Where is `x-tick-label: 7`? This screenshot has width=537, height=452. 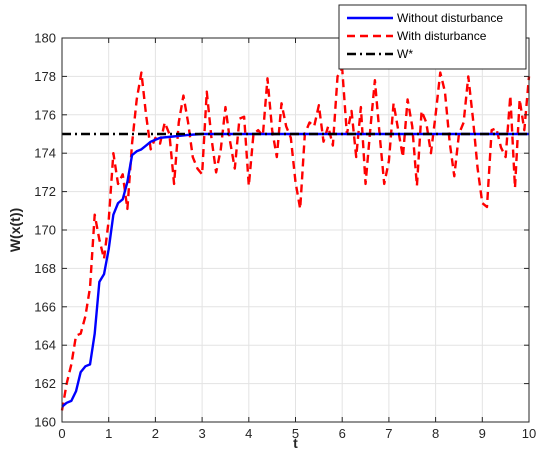
x-tick-label: 7 is located at coordinates (388, 433).